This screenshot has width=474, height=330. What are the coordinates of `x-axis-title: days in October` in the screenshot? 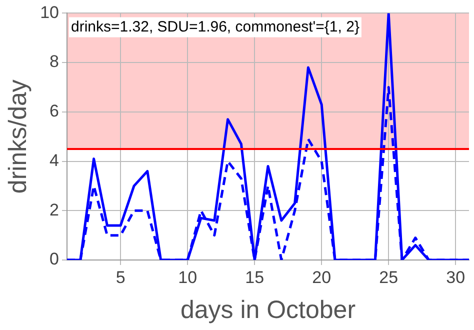 It's located at (268, 310).